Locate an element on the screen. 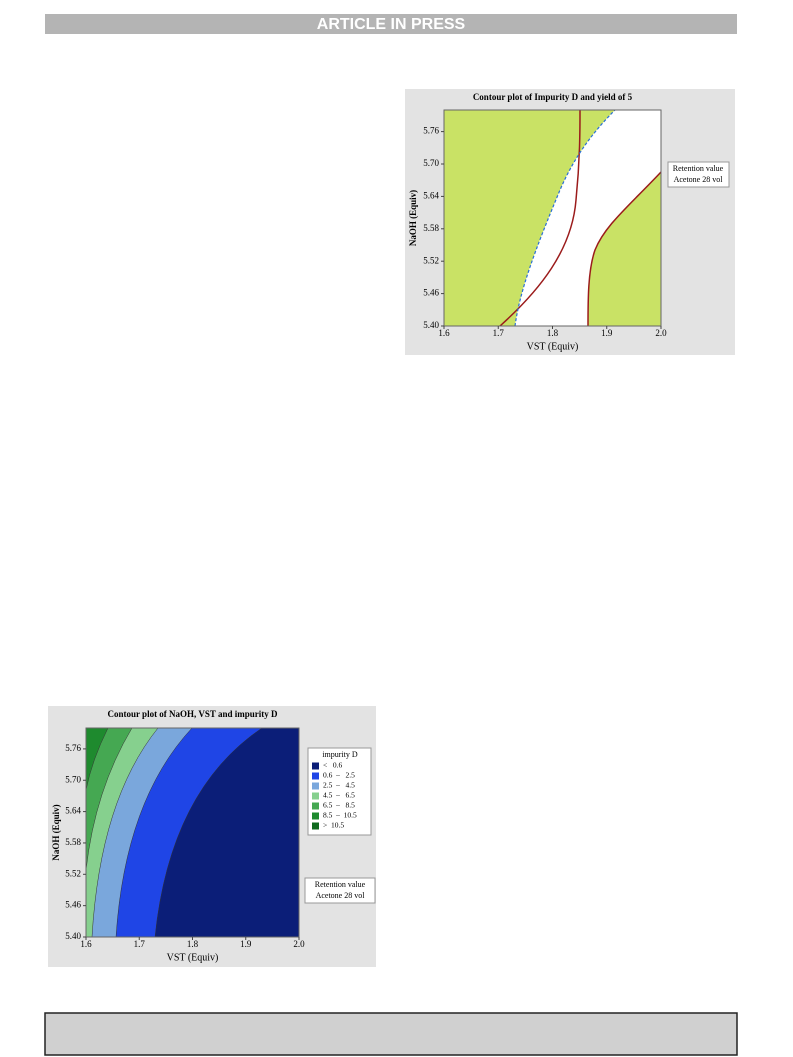 This screenshot has width=793, height=1057. legend-title: impurity D is located at coordinates (340, 754).